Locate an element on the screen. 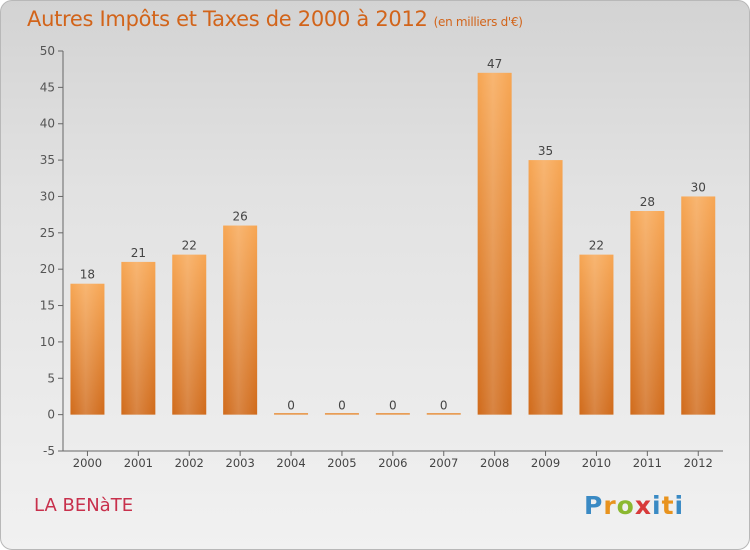  logo-letter: t is located at coordinates (668, 505).